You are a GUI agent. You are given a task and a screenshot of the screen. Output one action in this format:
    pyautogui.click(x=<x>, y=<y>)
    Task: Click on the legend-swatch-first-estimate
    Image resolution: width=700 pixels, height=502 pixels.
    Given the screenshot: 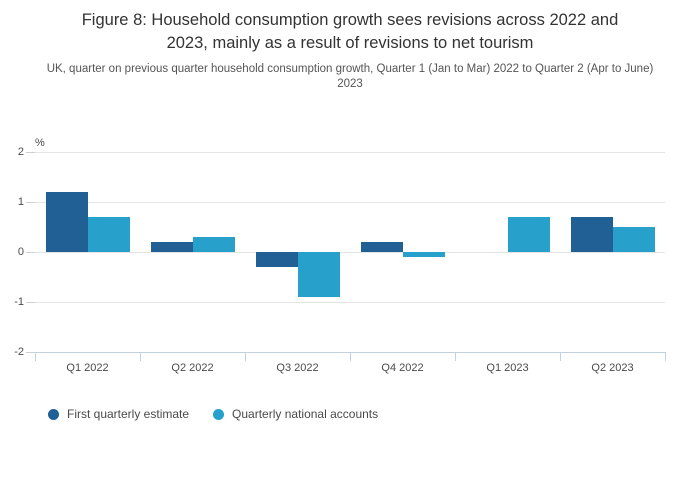 What is the action you would take?
    pyautogui.click(x=53, y=414)
    